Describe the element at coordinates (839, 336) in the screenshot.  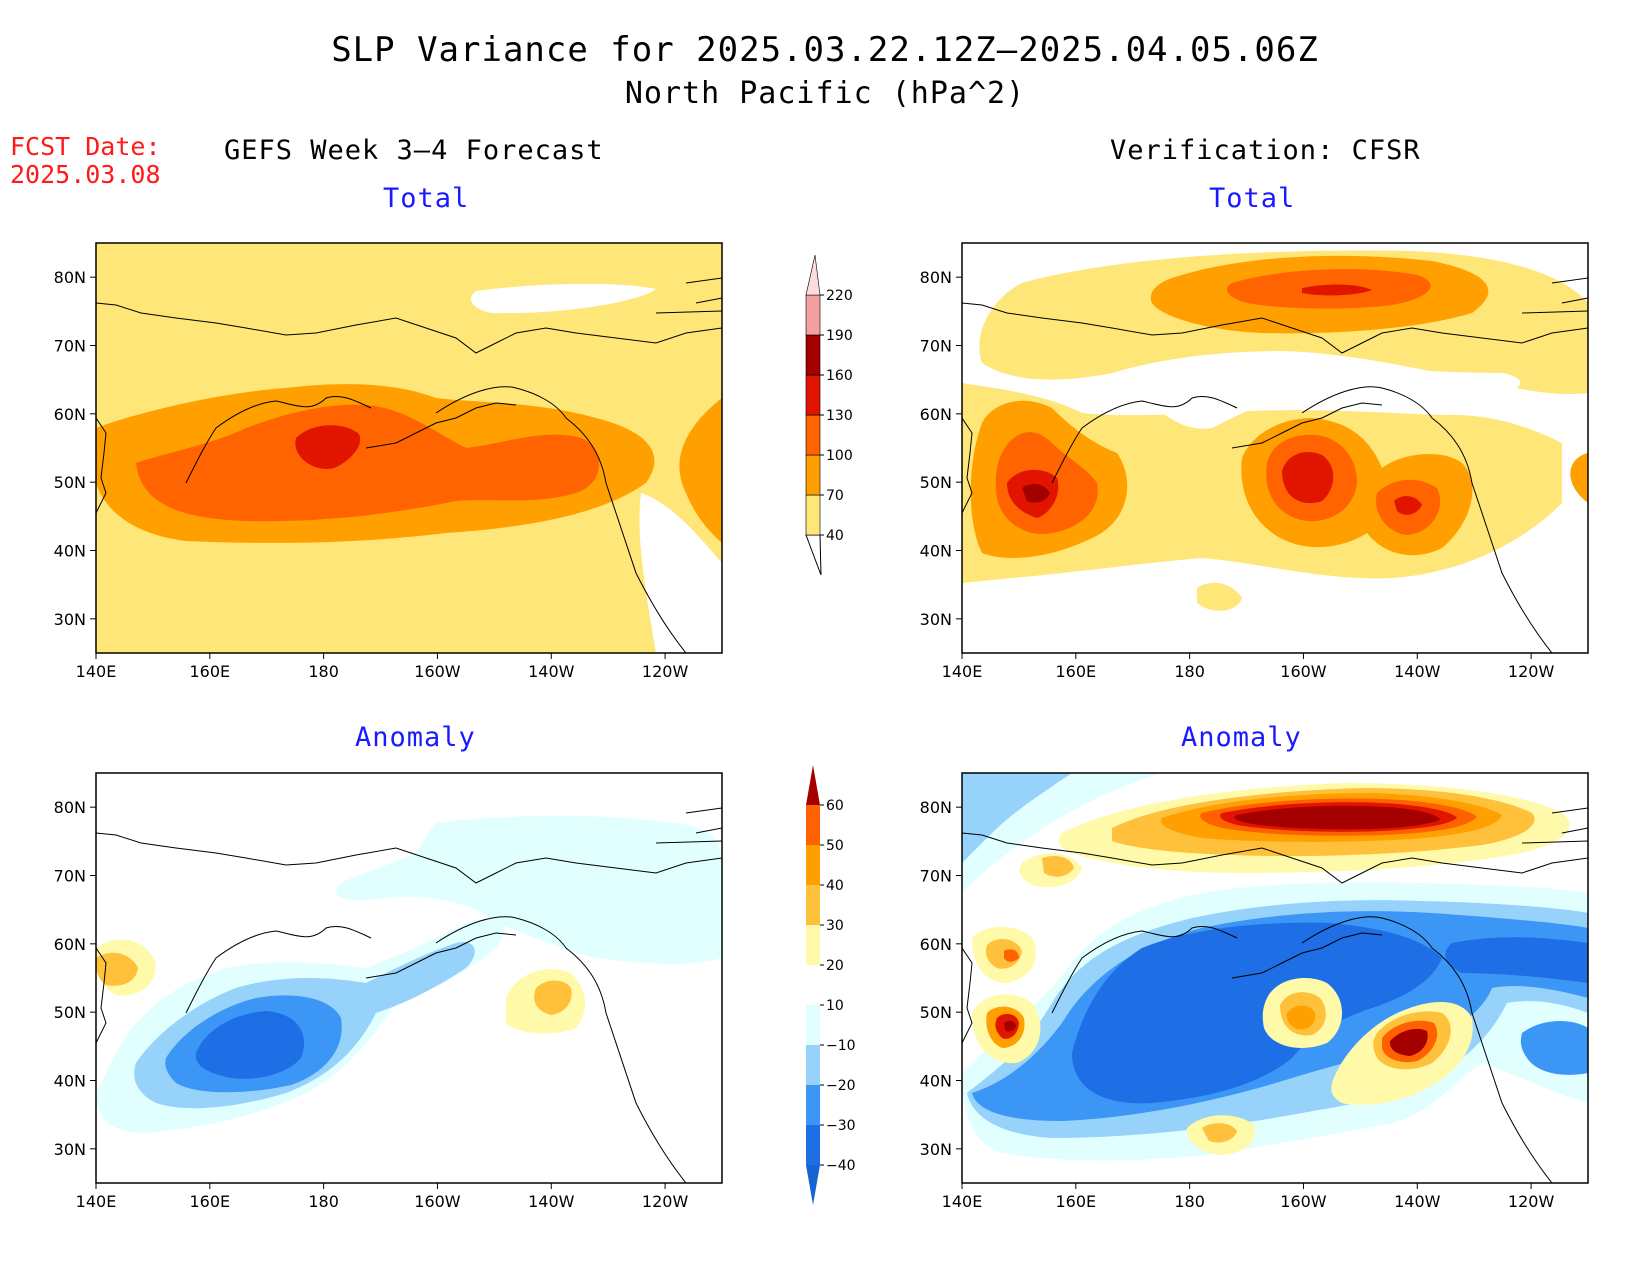
I see `colorbar-total-label: 190` at that location.